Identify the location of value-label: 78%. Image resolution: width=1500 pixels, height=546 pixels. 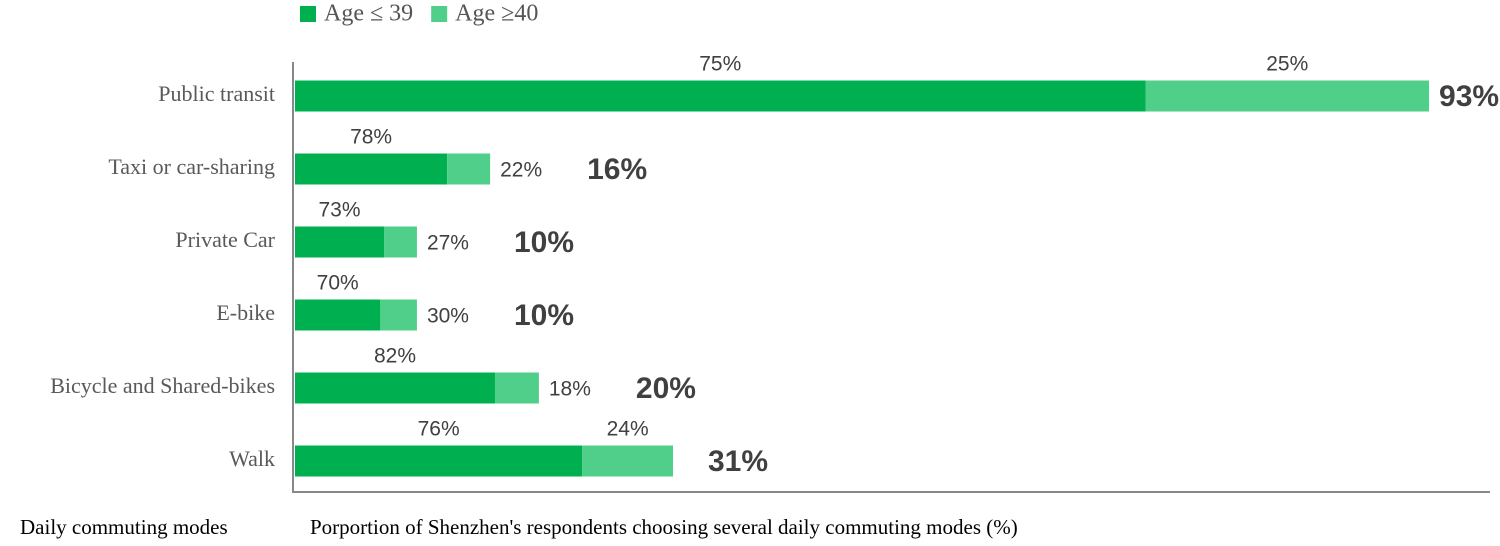
(371, 137).